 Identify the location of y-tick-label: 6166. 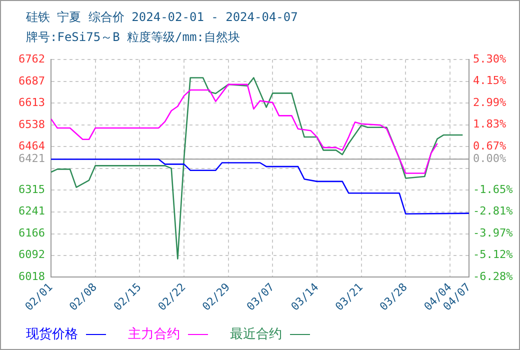
(31, 233).